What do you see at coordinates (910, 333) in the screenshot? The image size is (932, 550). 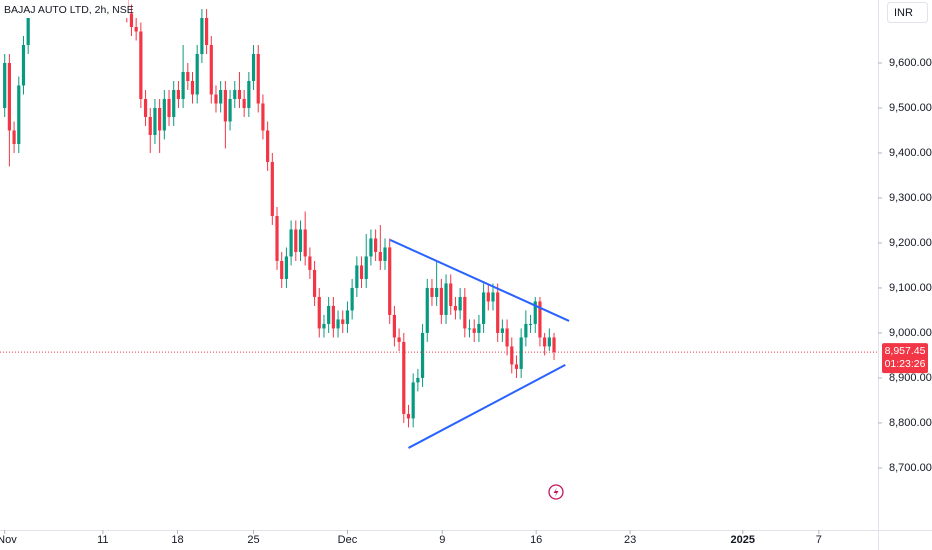 I see `y-tick-label: 9,000.00` at bounding box center [910, 333].